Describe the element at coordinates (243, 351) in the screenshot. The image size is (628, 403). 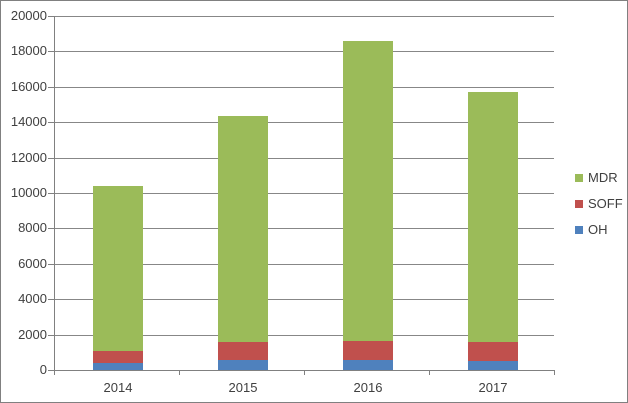
I see `bar-segment-2015-soff` at that location.